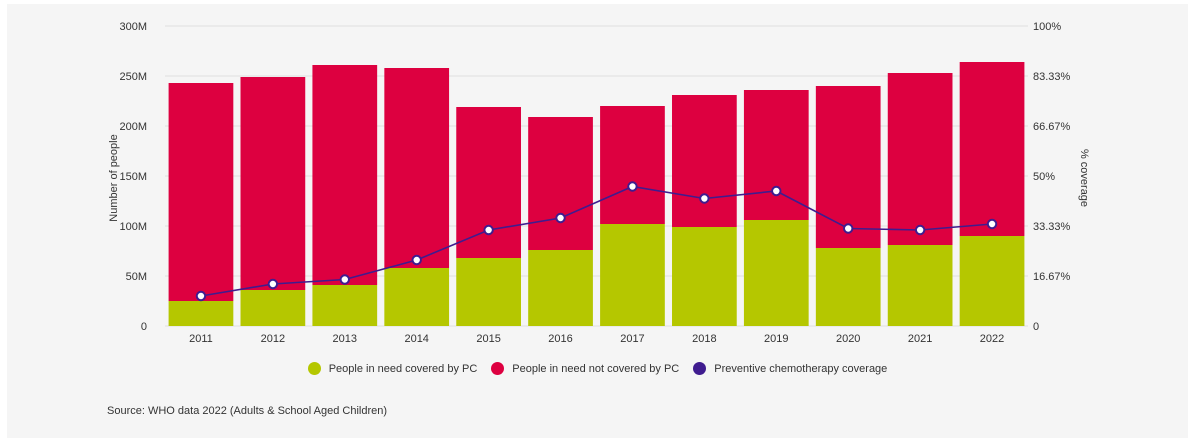 This screenshot has height=443, width=1195. What do you see at coordinates (992, 339) in the screenshot?
I see `x-tick-label: 2022` at bounding box center [992, 339].